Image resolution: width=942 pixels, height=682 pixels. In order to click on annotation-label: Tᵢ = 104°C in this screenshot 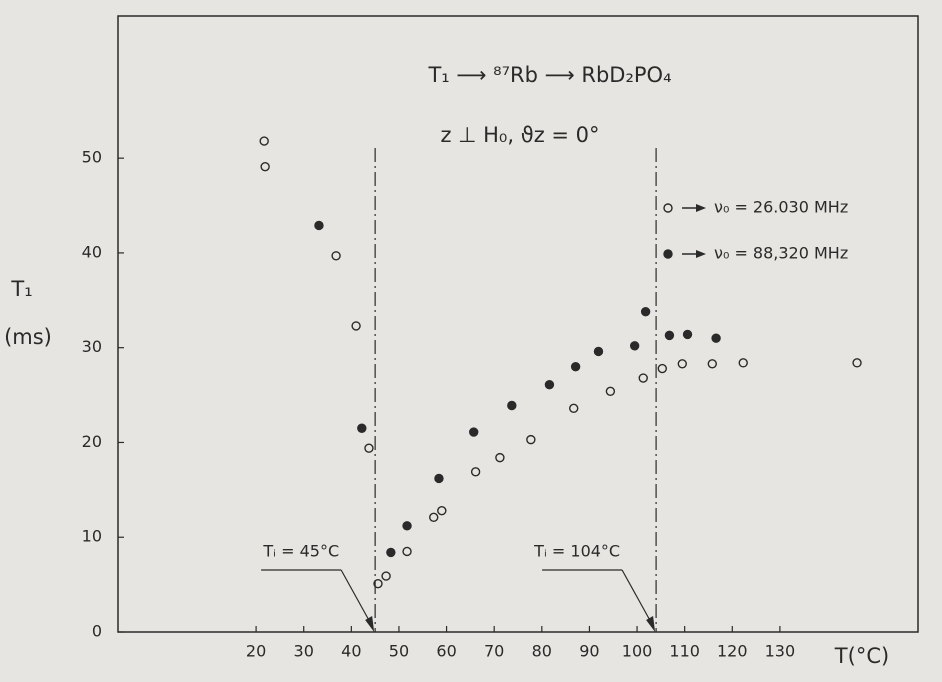, I will do `click(576, 551)`.